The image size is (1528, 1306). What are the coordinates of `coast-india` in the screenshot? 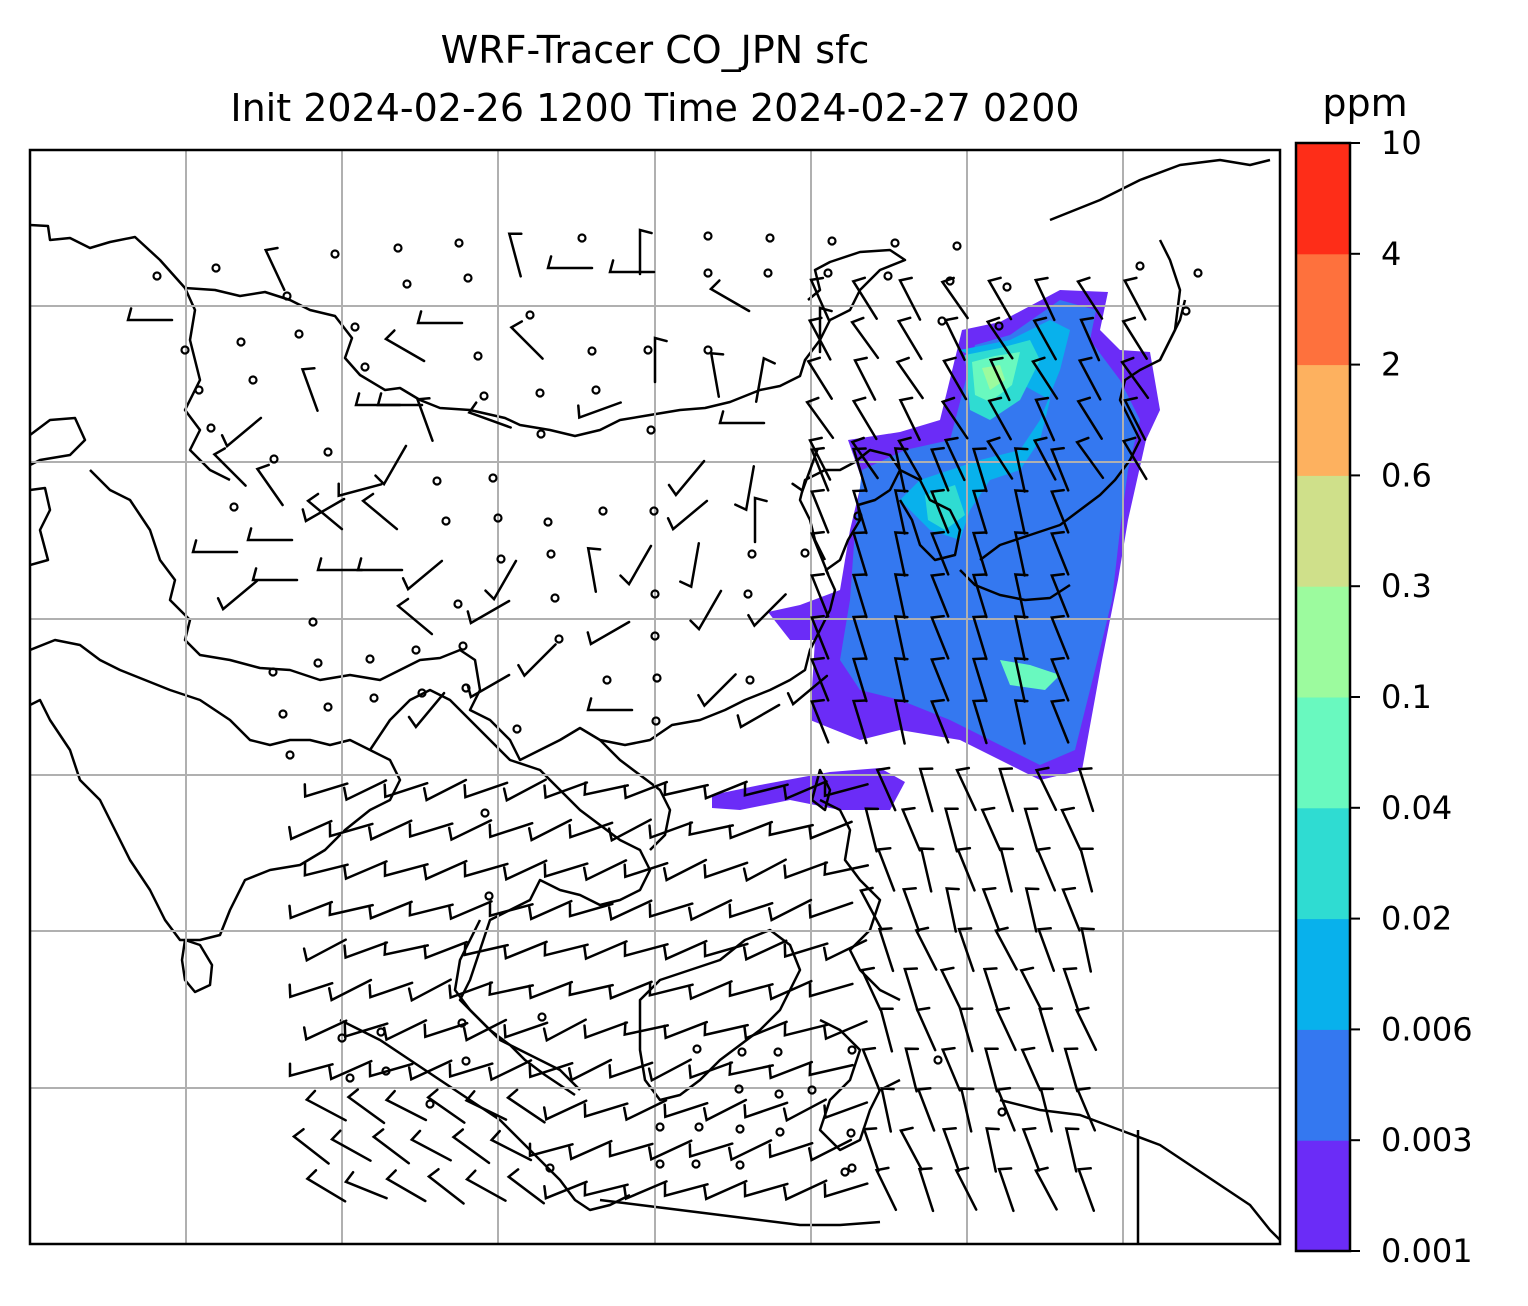 It's located at (216, 790).